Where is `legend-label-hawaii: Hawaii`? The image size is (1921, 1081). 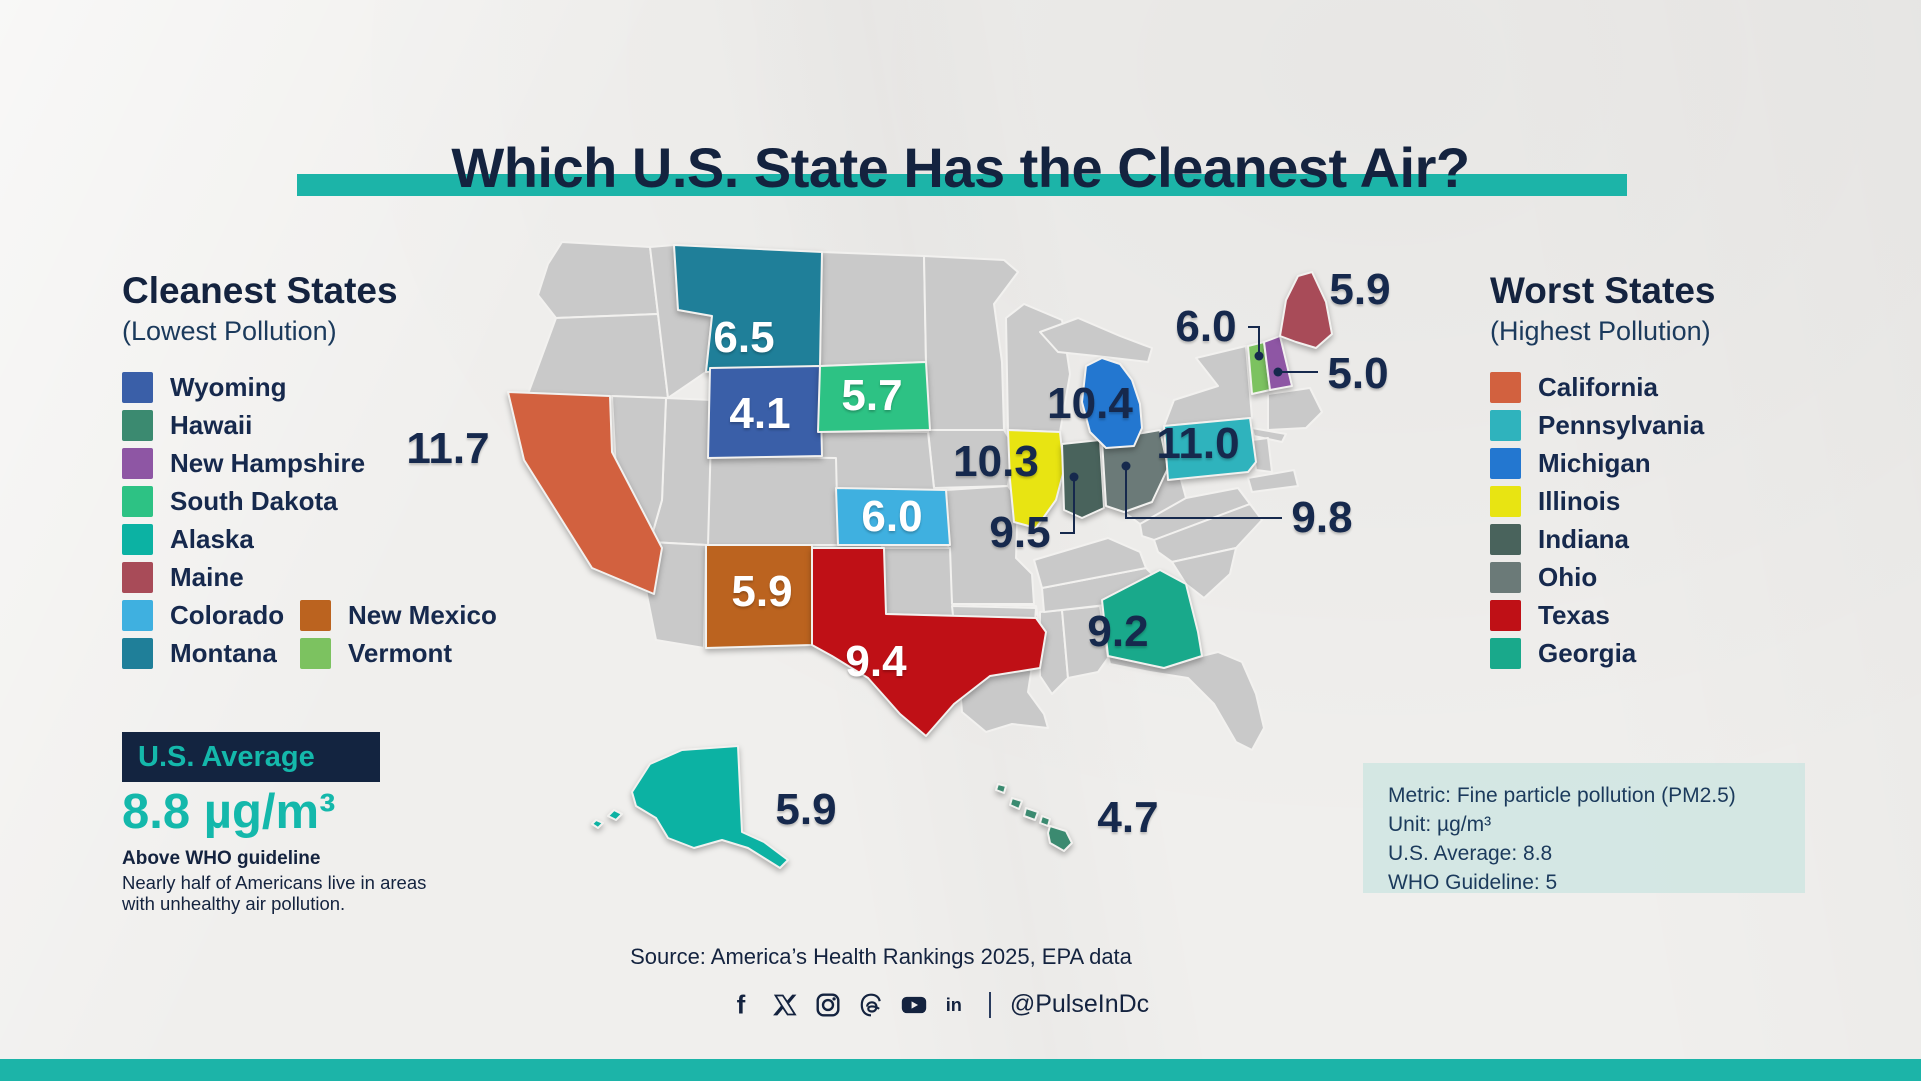
legend-label-hawaii: Hawaii is located at coordinates (211, 425).